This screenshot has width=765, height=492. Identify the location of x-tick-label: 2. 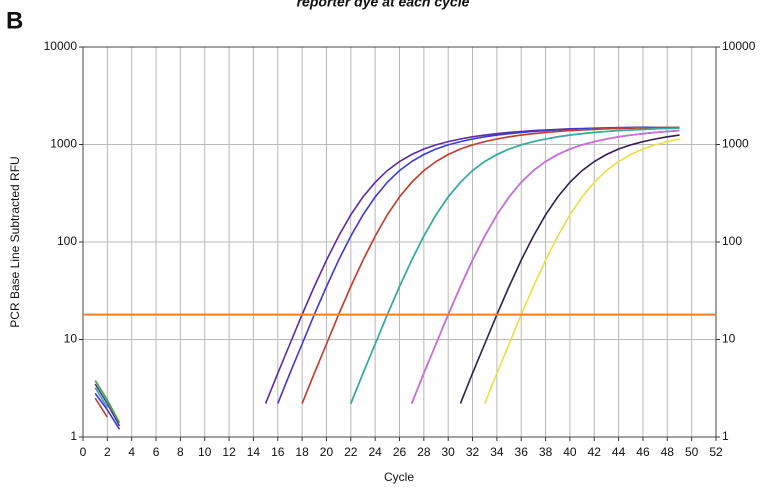
(107, 452).